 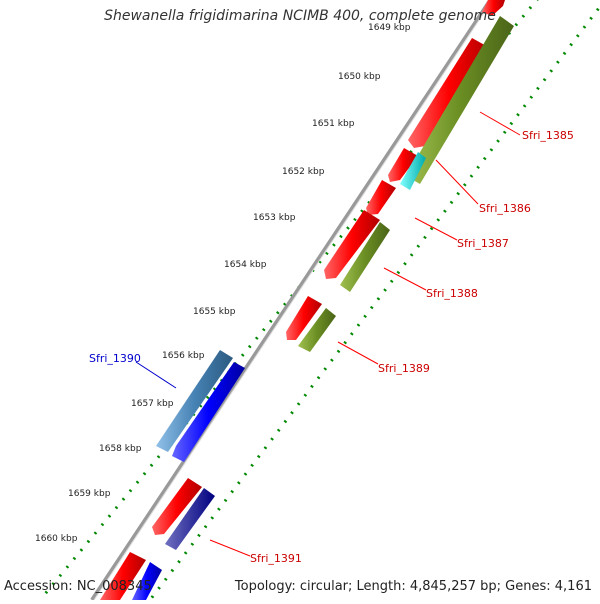 I want to click on tick-label: 1660 kbp, so click(x=56, y=539).